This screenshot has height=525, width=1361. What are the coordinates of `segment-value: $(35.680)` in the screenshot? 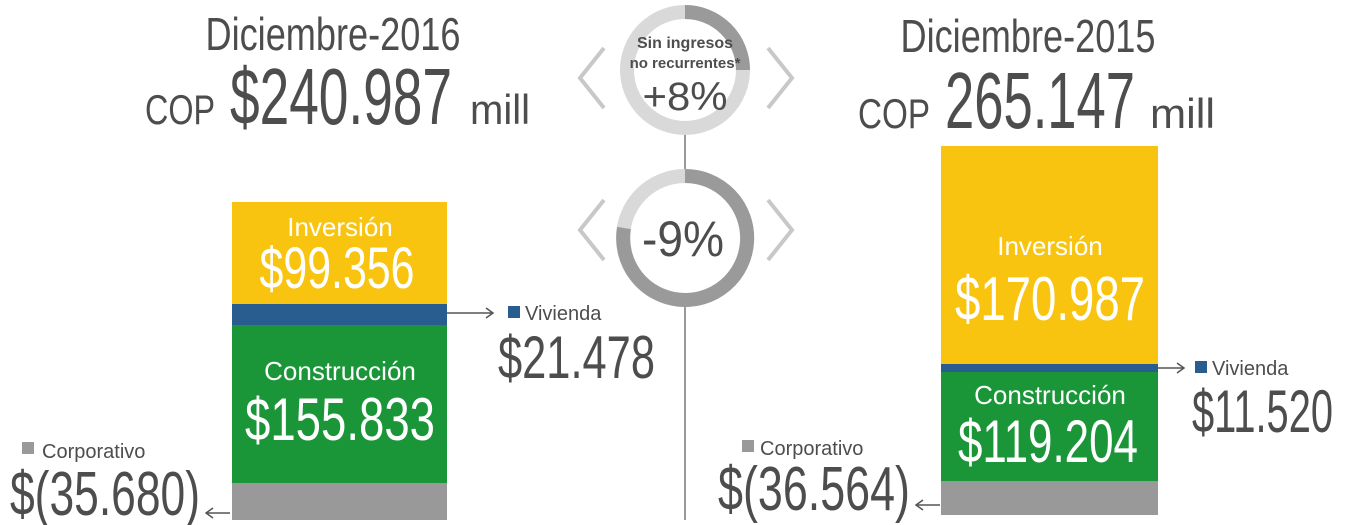 It's located at (105, 492).